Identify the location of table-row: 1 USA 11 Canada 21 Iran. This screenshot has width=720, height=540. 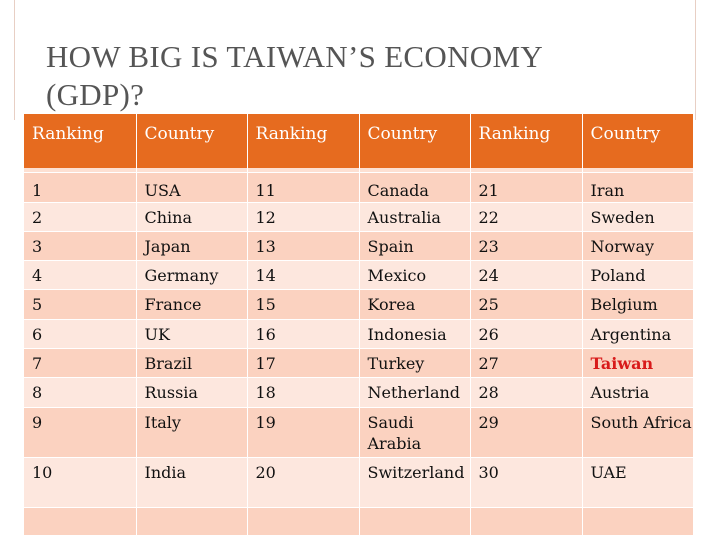
(358, 187).